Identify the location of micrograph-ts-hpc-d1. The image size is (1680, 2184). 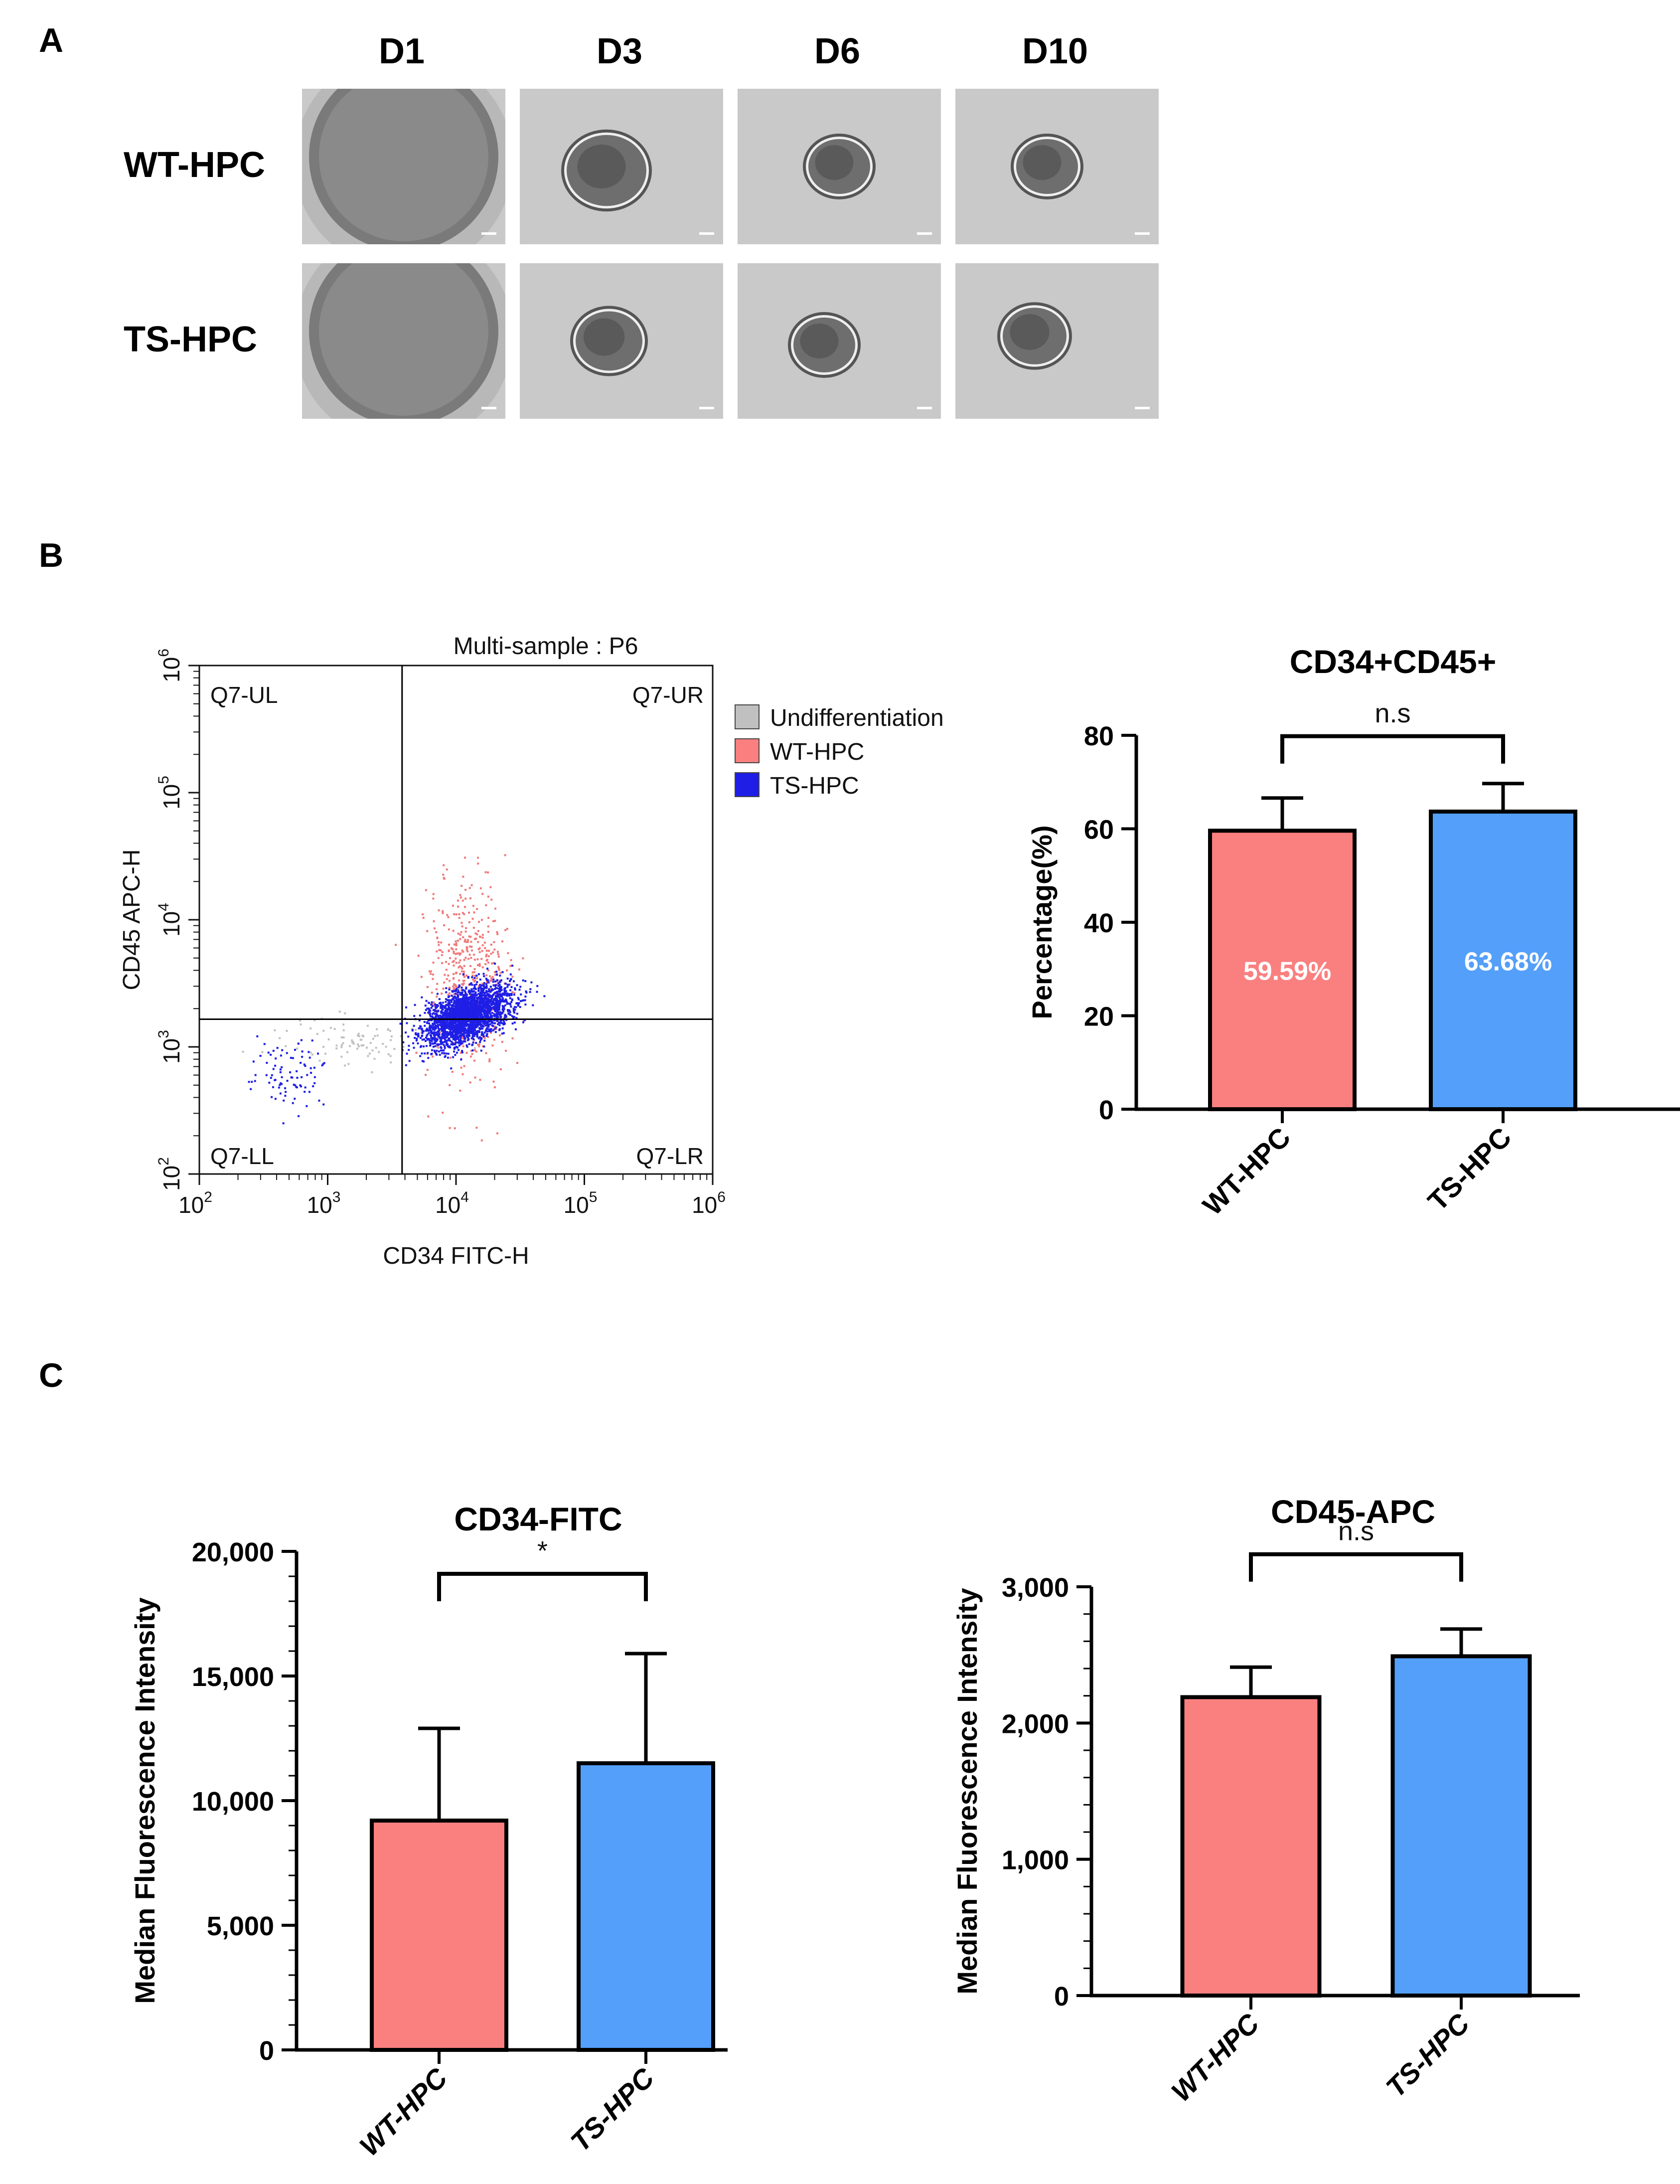
(403, 341).